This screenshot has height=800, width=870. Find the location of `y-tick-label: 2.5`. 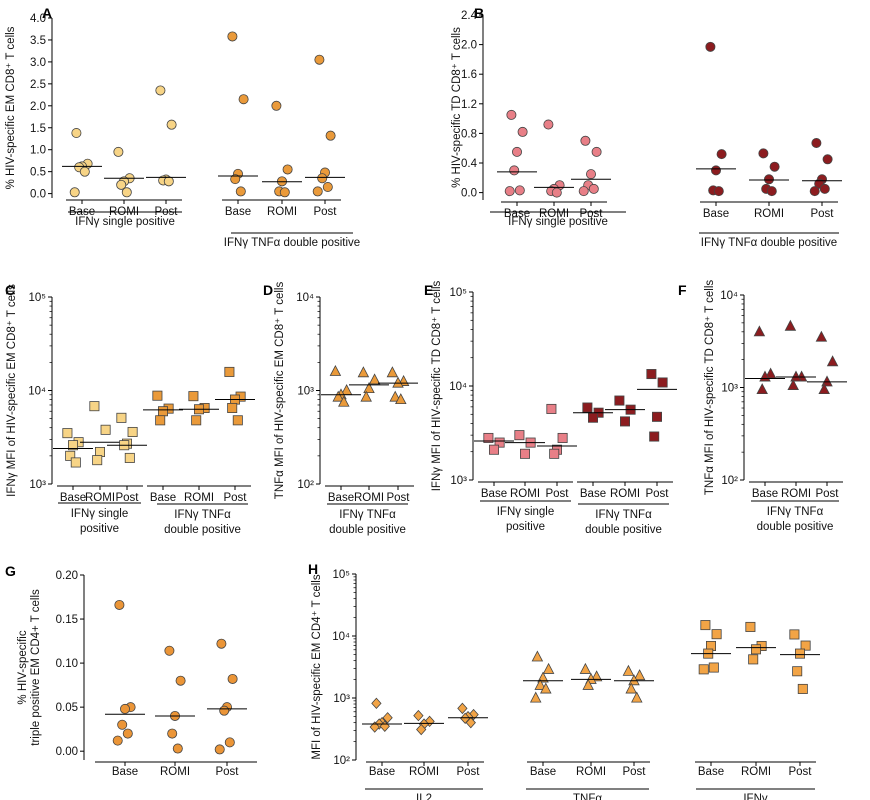

y-tick-label: 2.5 is located at coordinates (38, 85).